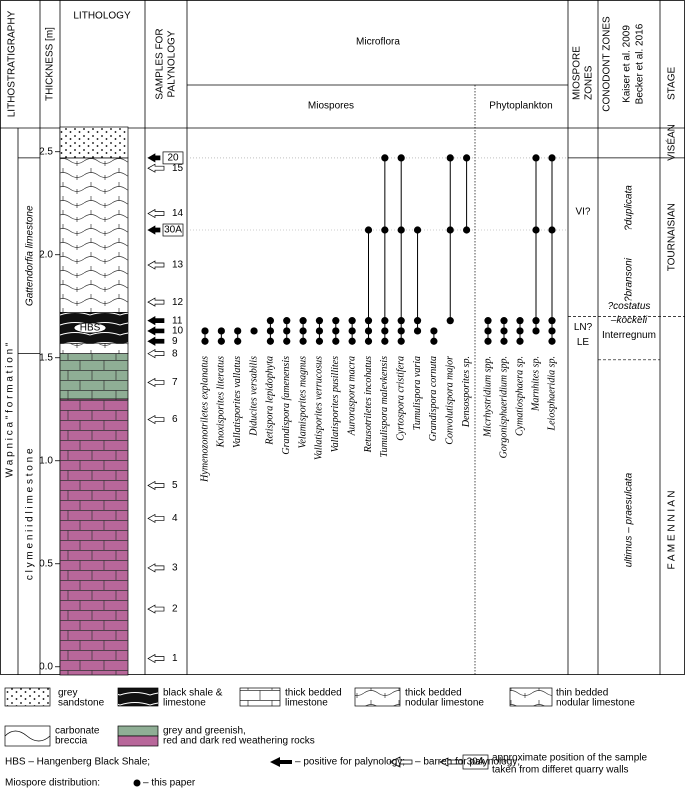  Describe the element at coordinates (270, 401) in the screenshot. I see `taxon-name: Retispora lepidophyta` at that location.